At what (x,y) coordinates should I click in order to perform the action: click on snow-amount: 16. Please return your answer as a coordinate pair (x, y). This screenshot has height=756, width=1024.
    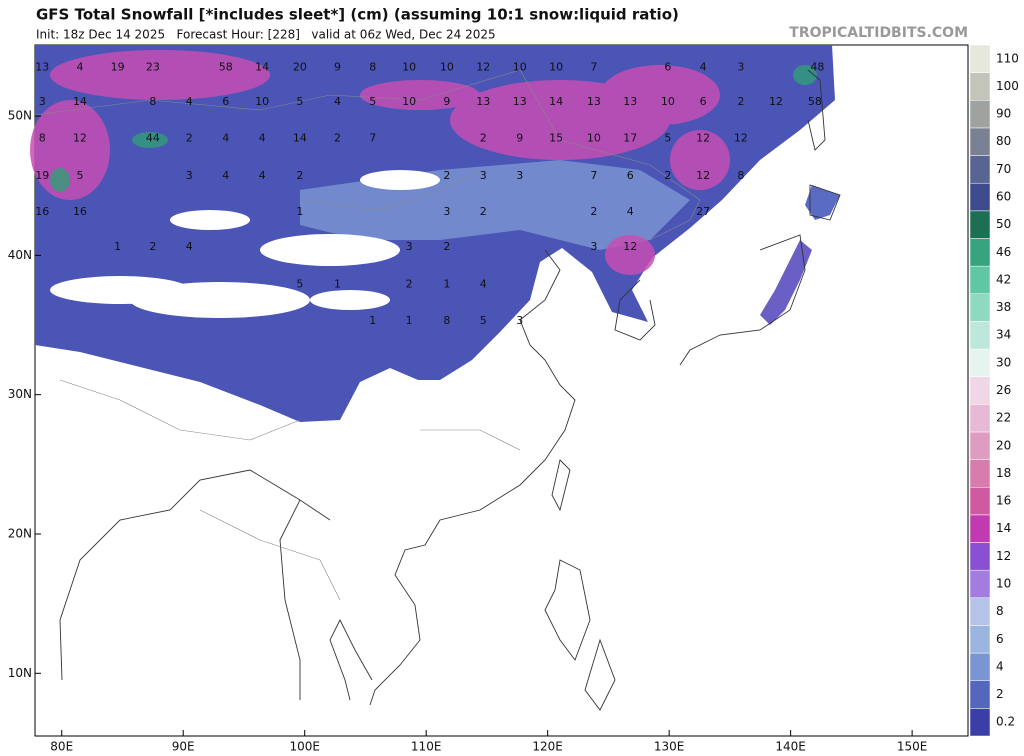
    Looking at the image, I should click on (42, 211).